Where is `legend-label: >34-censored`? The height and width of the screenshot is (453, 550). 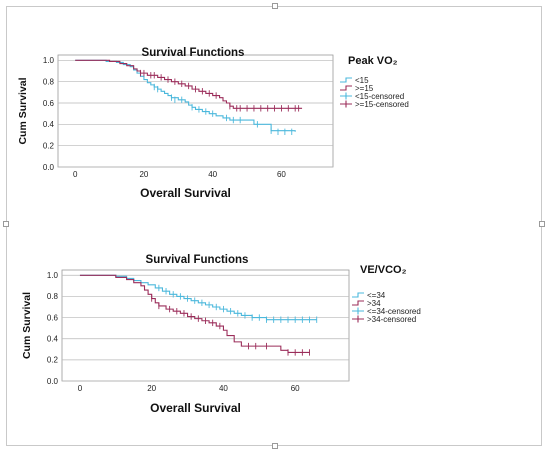 legend-label: >34-censored is located at coordinates (391, 319).